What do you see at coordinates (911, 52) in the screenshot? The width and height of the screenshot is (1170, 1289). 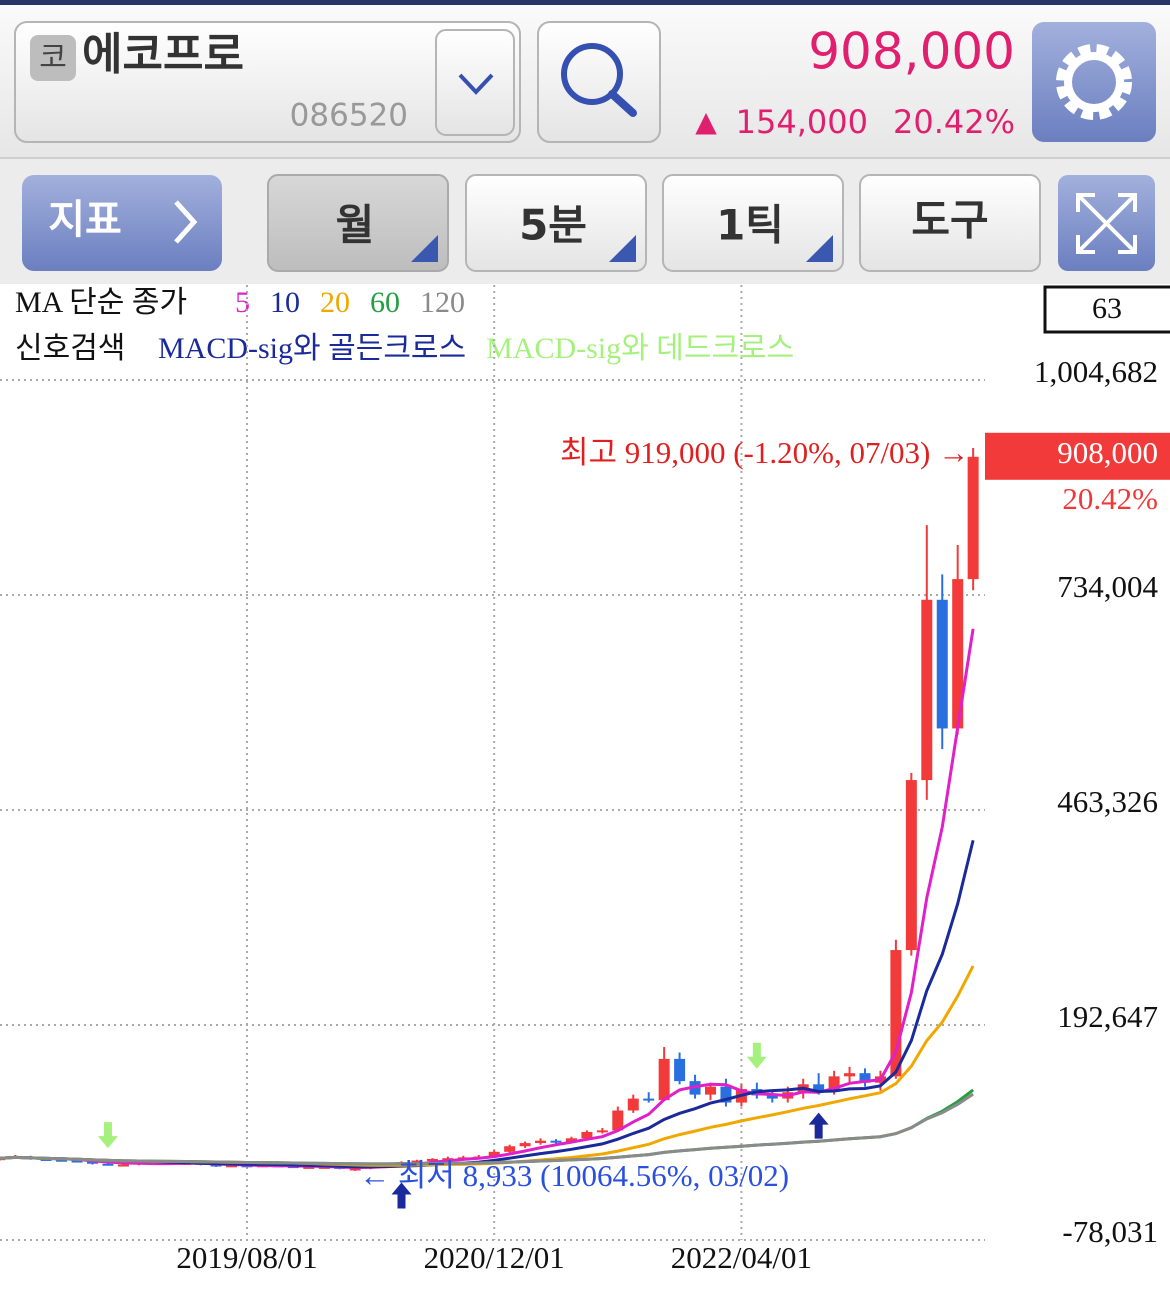 I see `current-price: 908,000` at bounding box center [911, 52].